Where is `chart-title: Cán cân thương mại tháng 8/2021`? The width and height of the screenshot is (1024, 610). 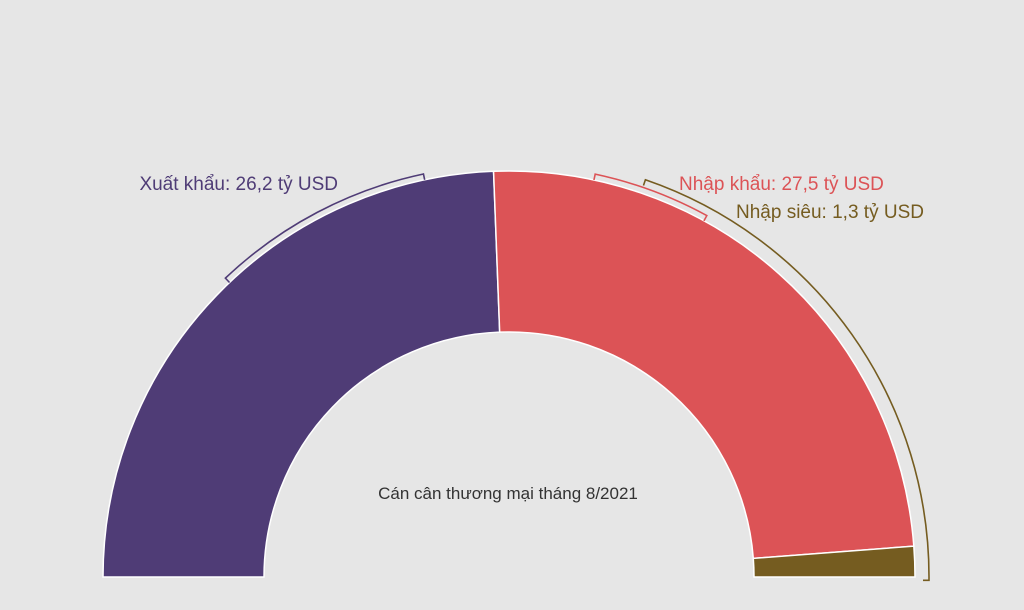 chart-title: Cán cân thương mại tháng 8/2021 is located at coordinates (508, 493).